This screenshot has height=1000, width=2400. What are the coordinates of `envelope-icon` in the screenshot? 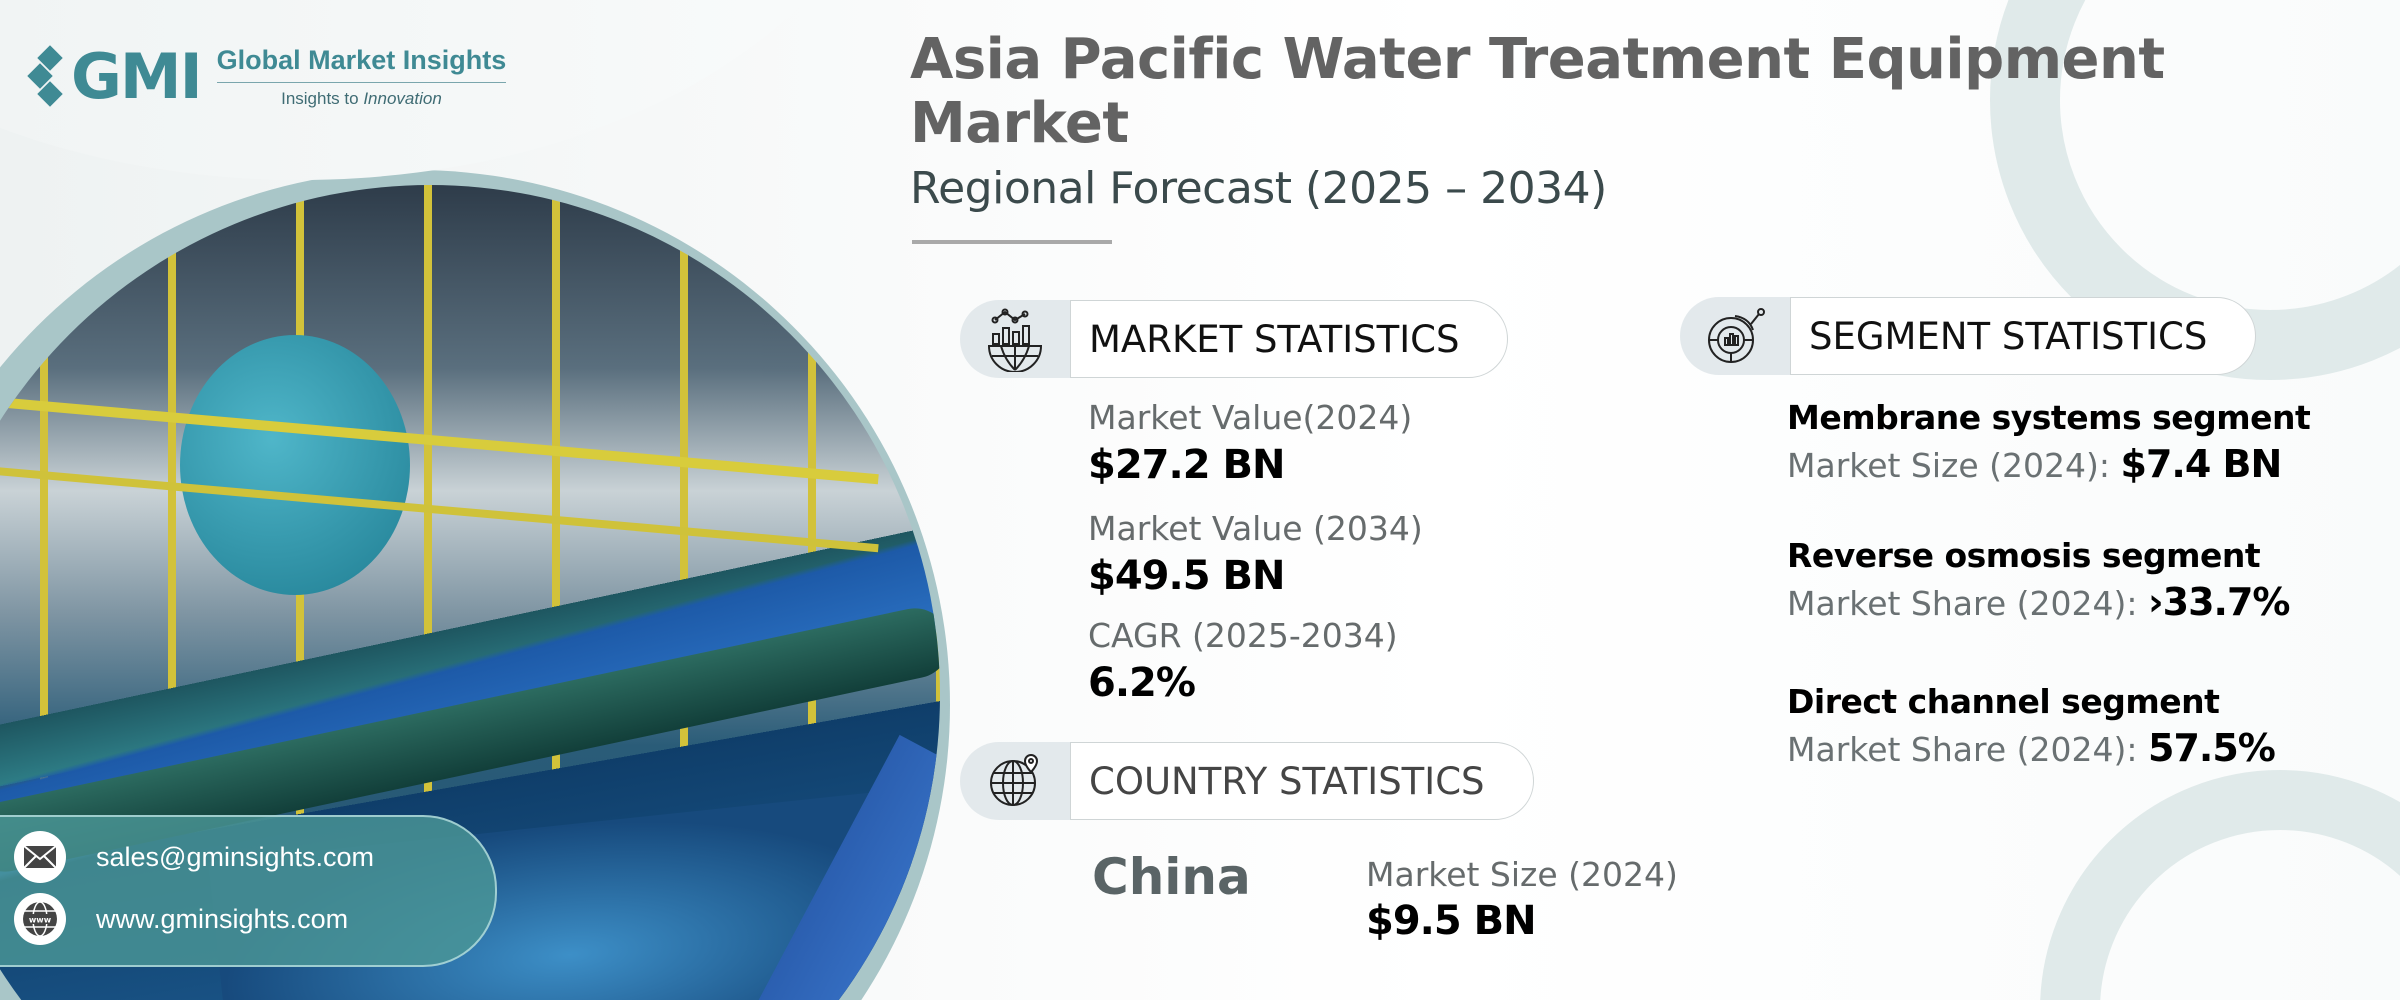 It's located at (40, 857).